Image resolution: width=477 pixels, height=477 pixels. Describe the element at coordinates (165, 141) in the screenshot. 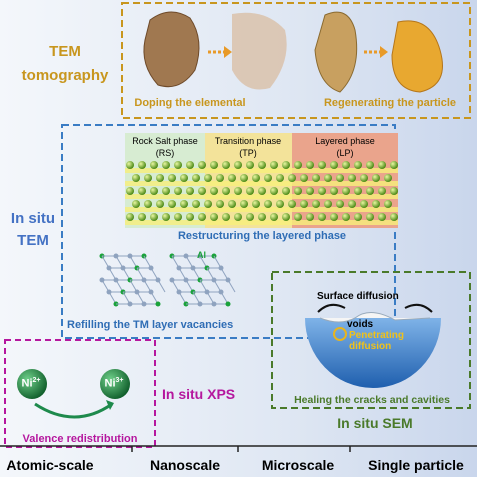

I see `phase-name: Rock Salt phase` at that location.